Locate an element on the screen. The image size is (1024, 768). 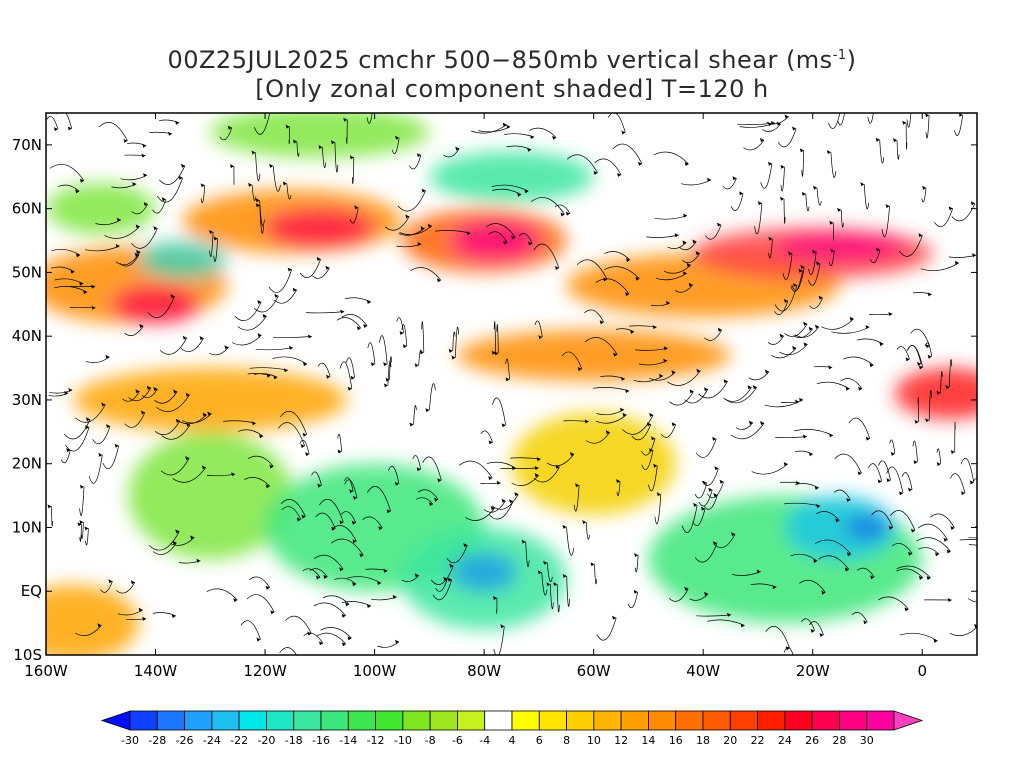
colorbar-label: -26 is located at coordinates (185, 740).